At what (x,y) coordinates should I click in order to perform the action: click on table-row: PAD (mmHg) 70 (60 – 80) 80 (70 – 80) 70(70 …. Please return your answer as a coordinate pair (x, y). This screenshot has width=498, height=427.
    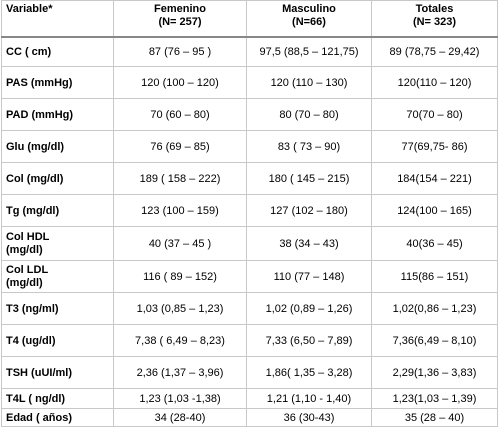
    Looking at the image, I should click on (249, 114).